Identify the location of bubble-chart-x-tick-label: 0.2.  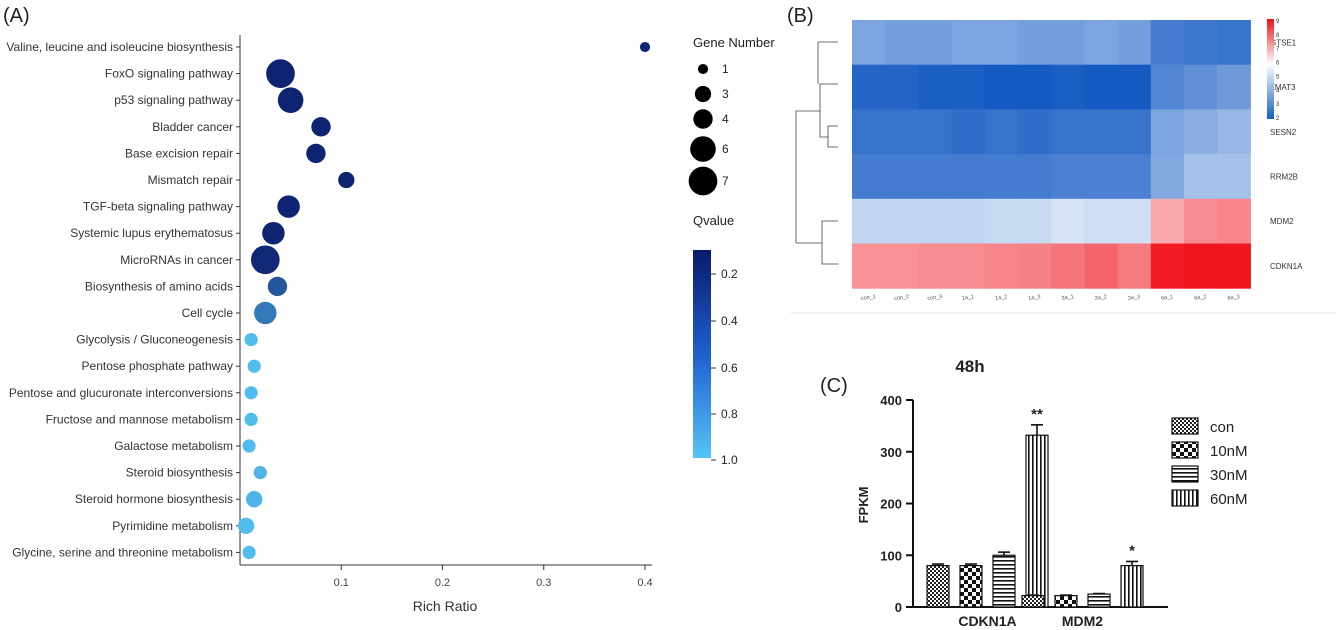
(442, 583).